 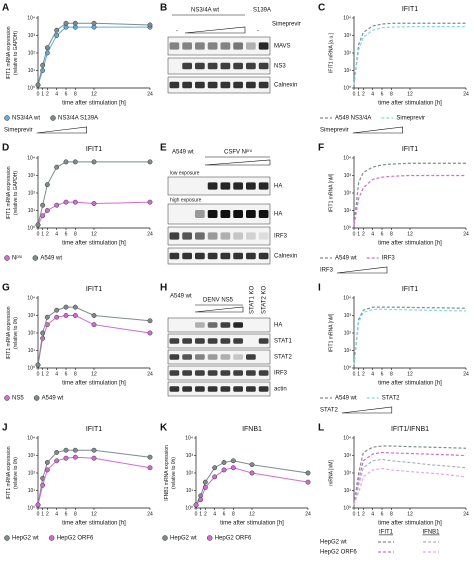 What do you see at coordinates (253, 300) in the screenshot?
I see `blot-group: STAT1 KO` at bounding box center [253, 300].